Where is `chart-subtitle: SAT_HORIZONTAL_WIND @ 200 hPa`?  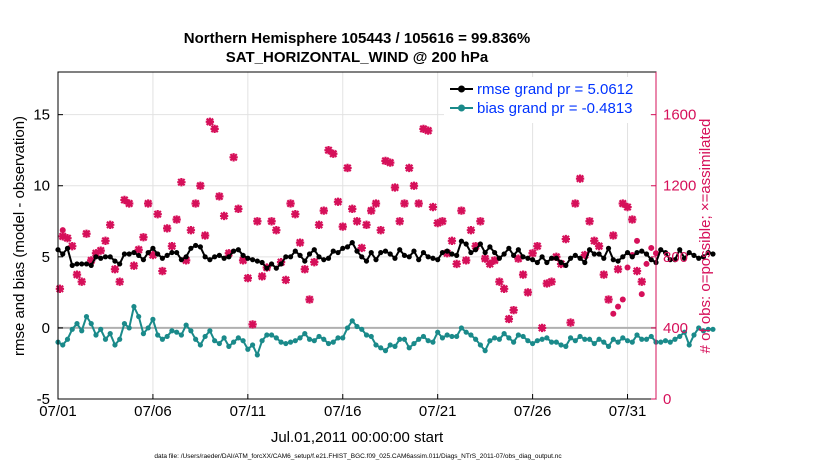
chart-subtitle: SAT_HORIZONTAL_WIND @ 200 hPa is located at coordinates (357, 57).